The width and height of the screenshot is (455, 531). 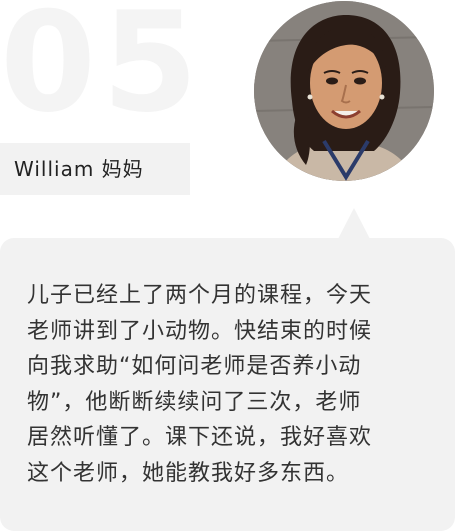 I want to click on avatar, so click(x=344, y=91).